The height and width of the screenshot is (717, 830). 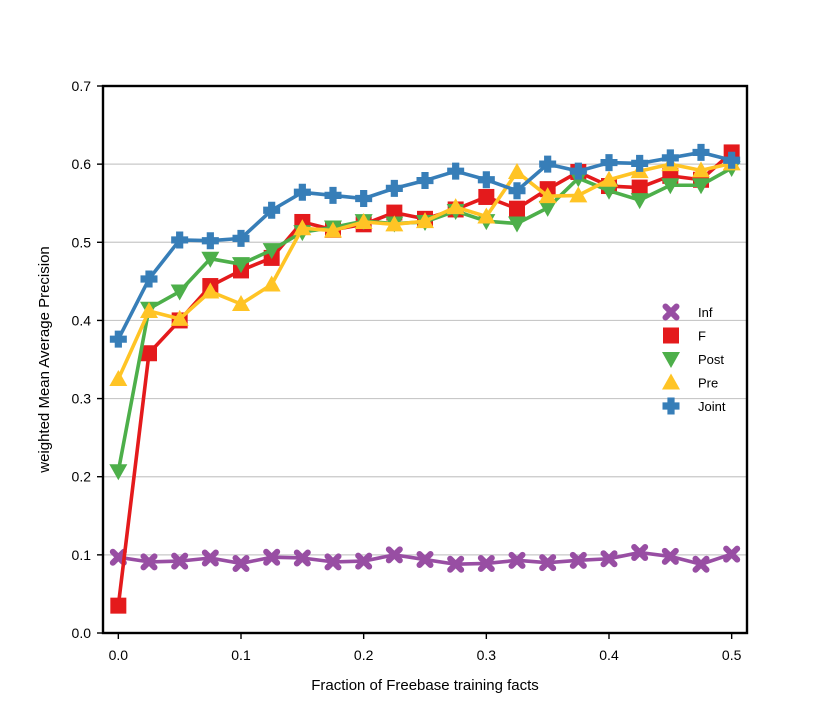 What do you see at coordinates (712, 406) in the screenshot?
I see `legend-label-joint: Joint` at bounding box center [712, 406].